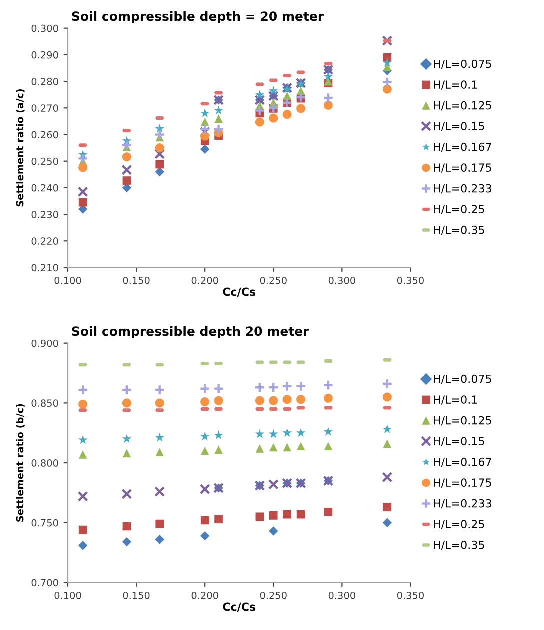 This screenshot has height=630, width=544. Describe the element at coordinates (45, 583) in the screenshot. I see `y-tick-label: 0.700` at that location.